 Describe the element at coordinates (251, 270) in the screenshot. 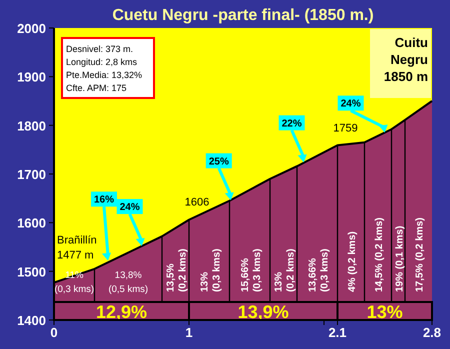

I see `annotation: 15,66% (0,3 kms)` at that location.